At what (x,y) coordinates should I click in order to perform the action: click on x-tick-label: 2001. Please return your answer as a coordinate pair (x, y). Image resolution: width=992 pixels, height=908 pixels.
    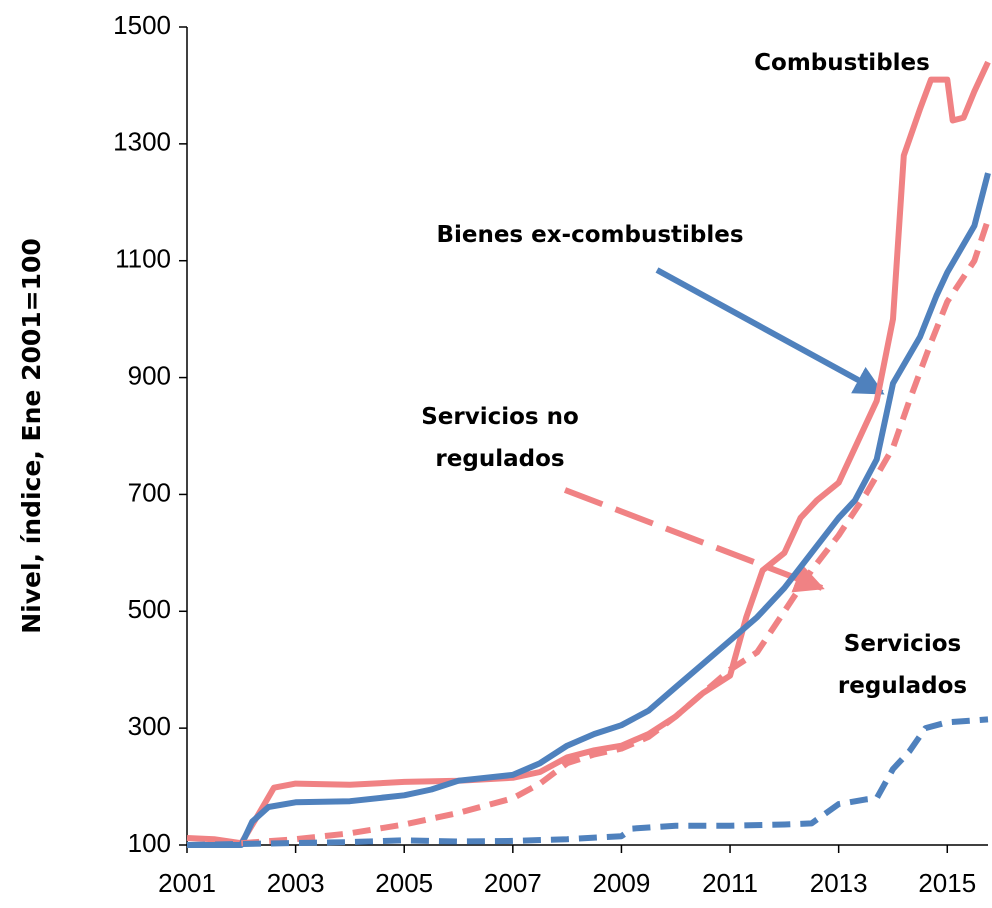
    Looking at the image, I should click on (187, 883).